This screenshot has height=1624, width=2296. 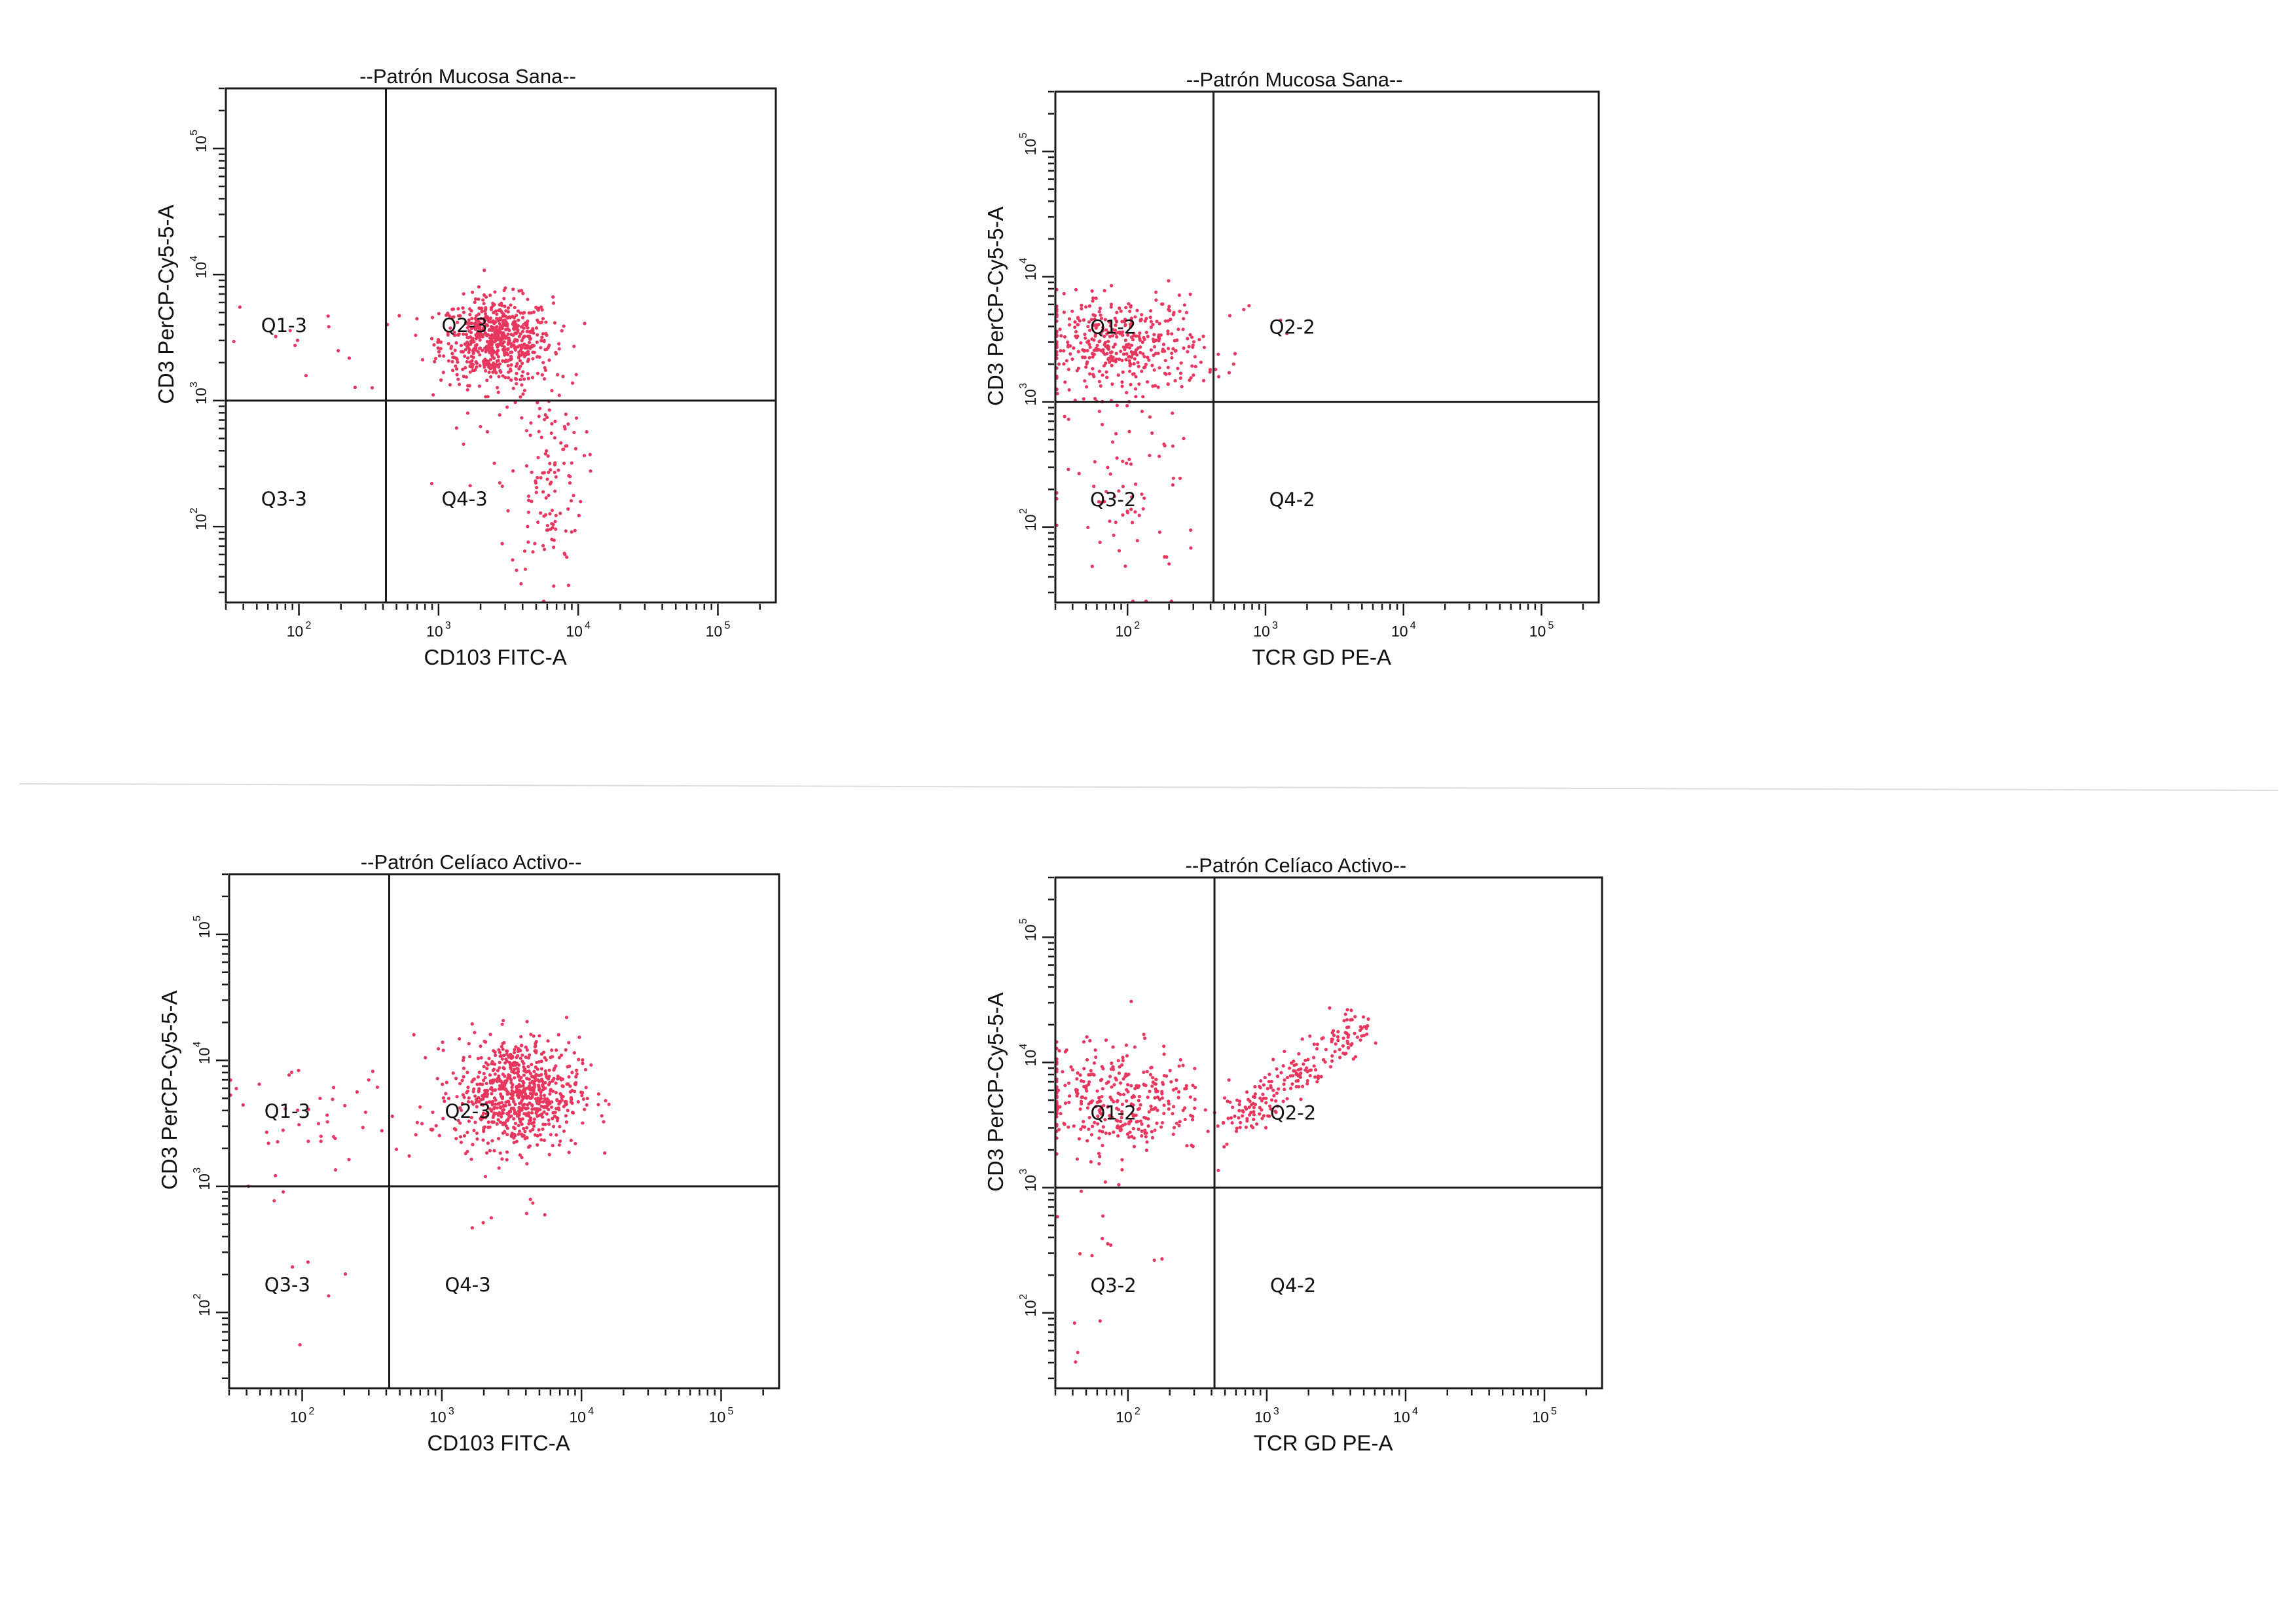 What do you see at coordinates (471, 862) in the screenshot?
I see `plot-title: --Patrón Celíaco Activo--` at bounding box center [471, 862].